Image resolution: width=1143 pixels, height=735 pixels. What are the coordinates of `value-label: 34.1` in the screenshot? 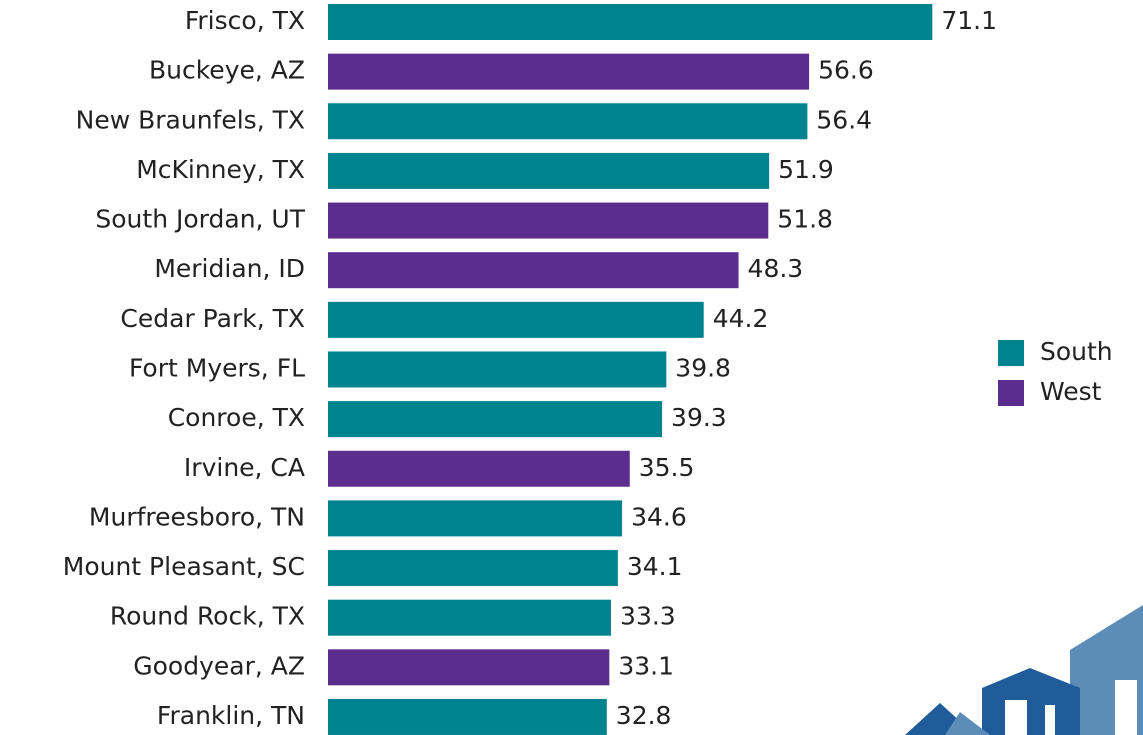 It's located at (655, 566).